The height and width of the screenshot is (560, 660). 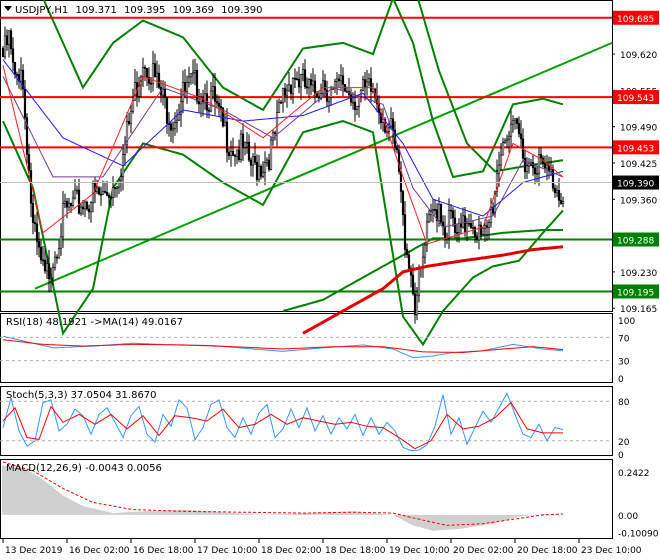 I want to click on level-label: 109.685, so click(x=635, y=20).